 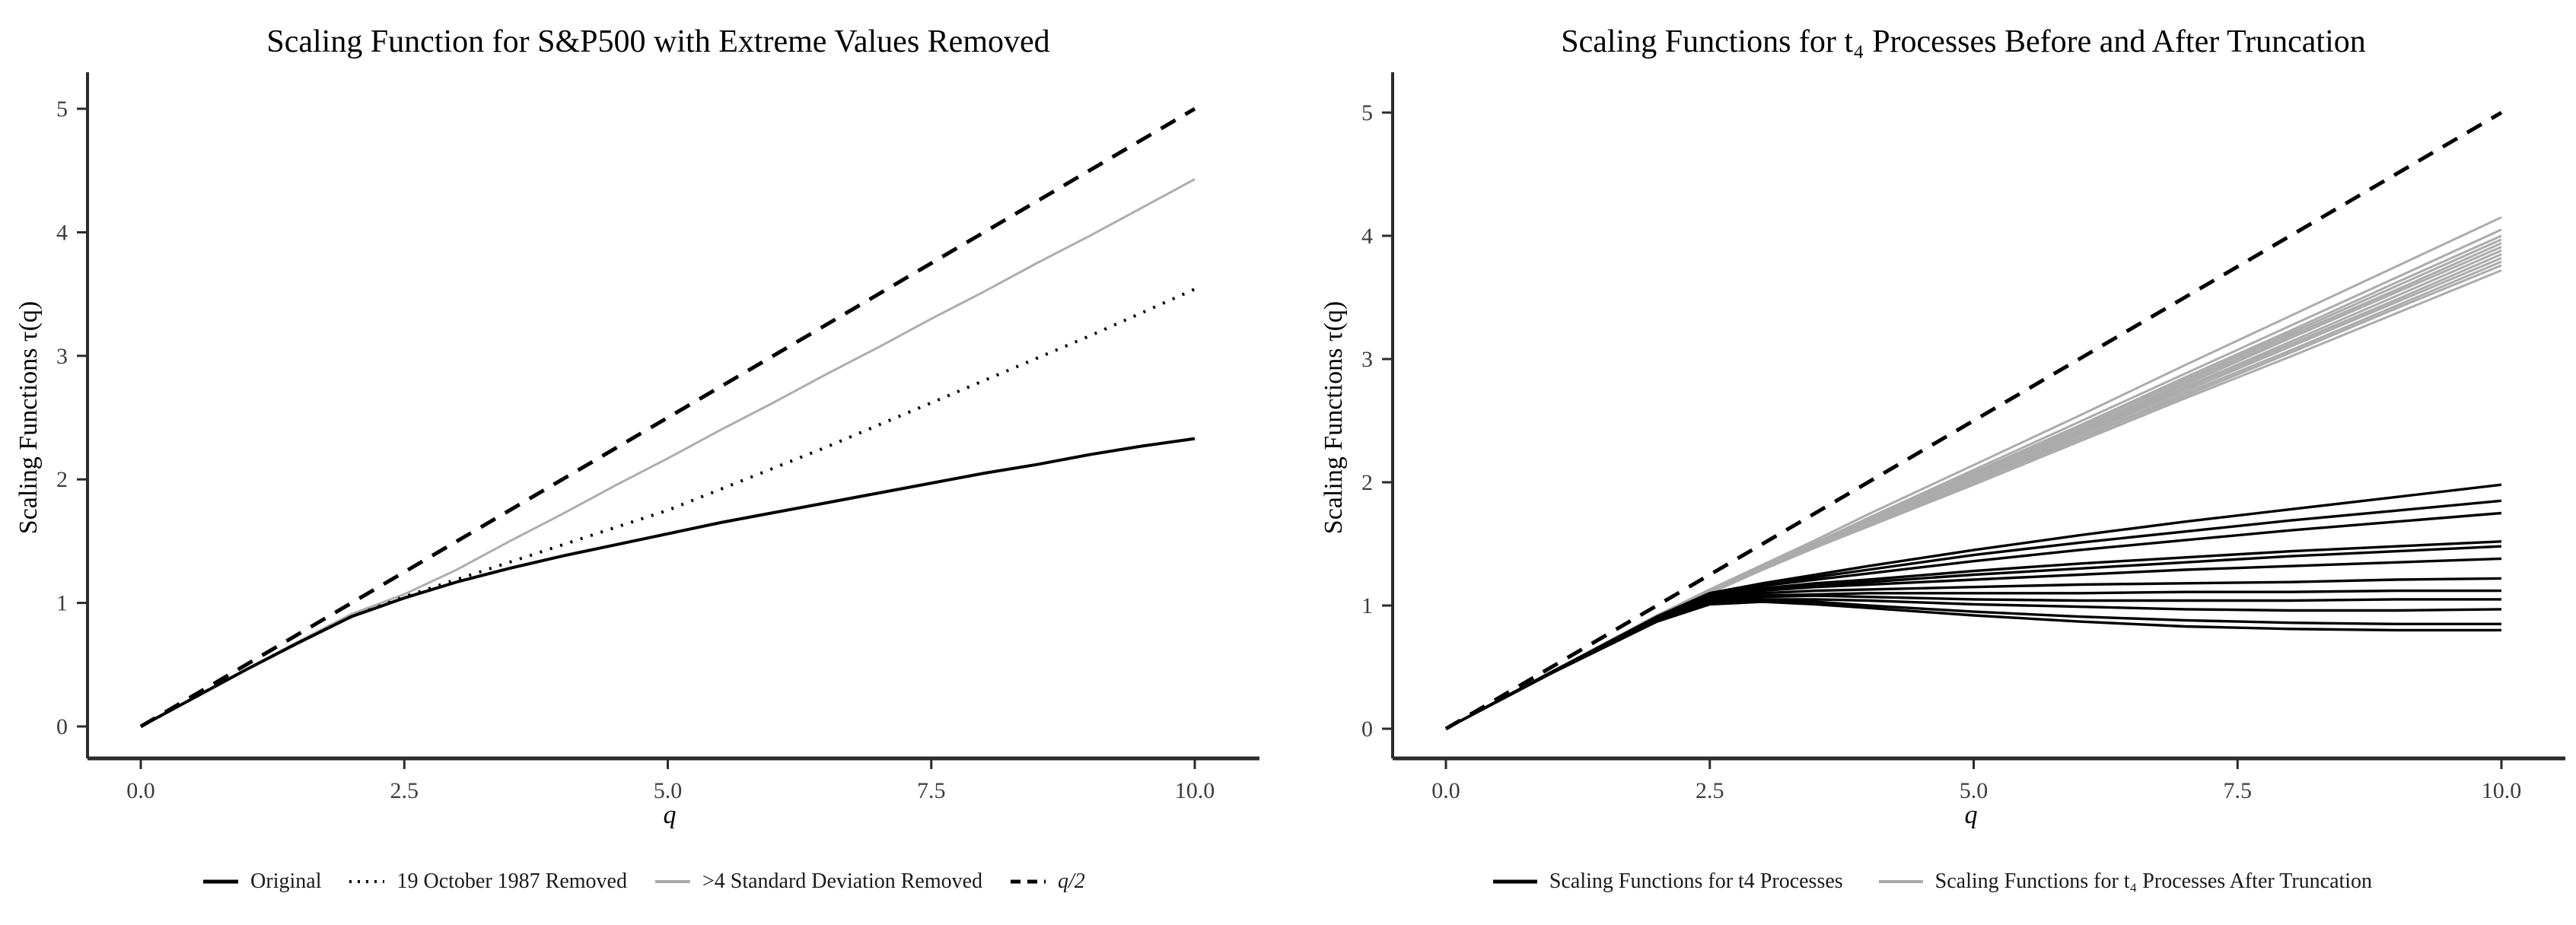 I want to click on legend-item: q/2, so click(x=1047, y=881).